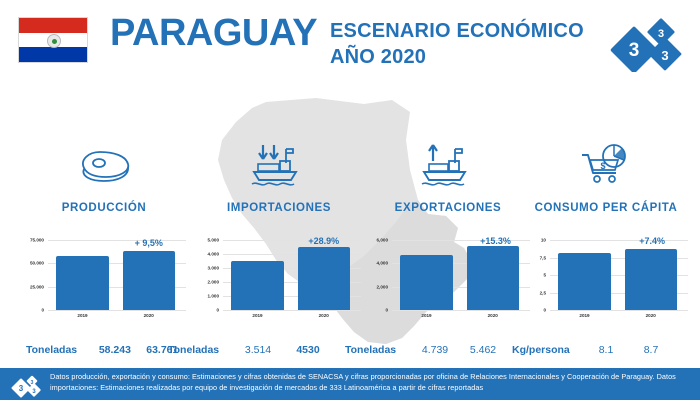 This screenshot has height=400, width=700. Describe the element at coordinates (52, 350) in the screenshot. I see `unit-produccion: Toneladas` at that location.